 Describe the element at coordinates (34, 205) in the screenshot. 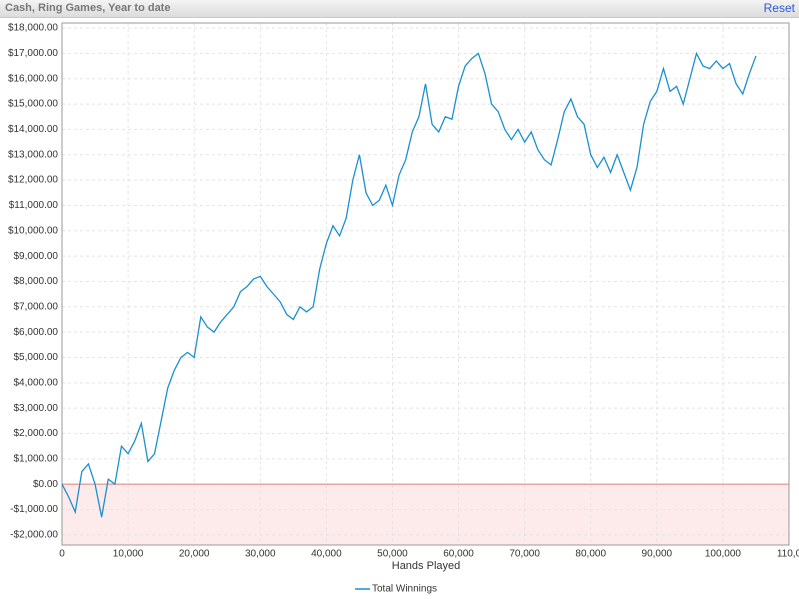

I see `y-tick-label: $11,000.00` at that location.